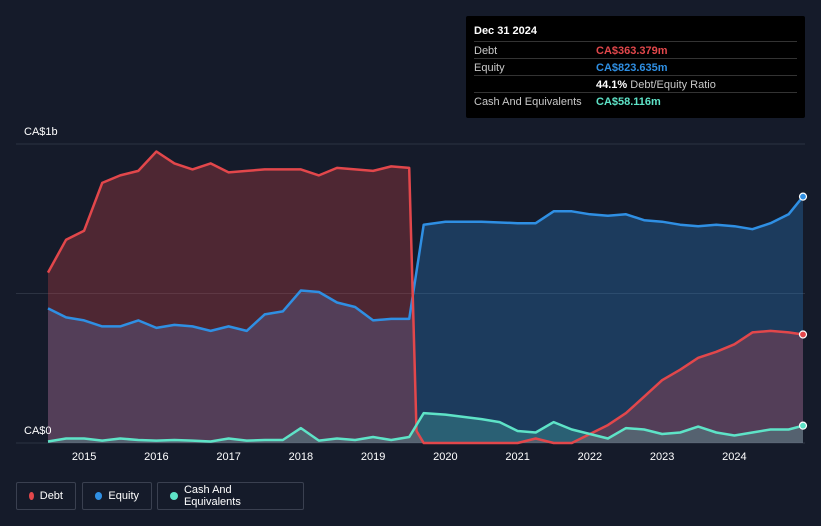 The height and width of the screenshot is (526, 821). I want to click on series-end-dots, so click(803, 311).